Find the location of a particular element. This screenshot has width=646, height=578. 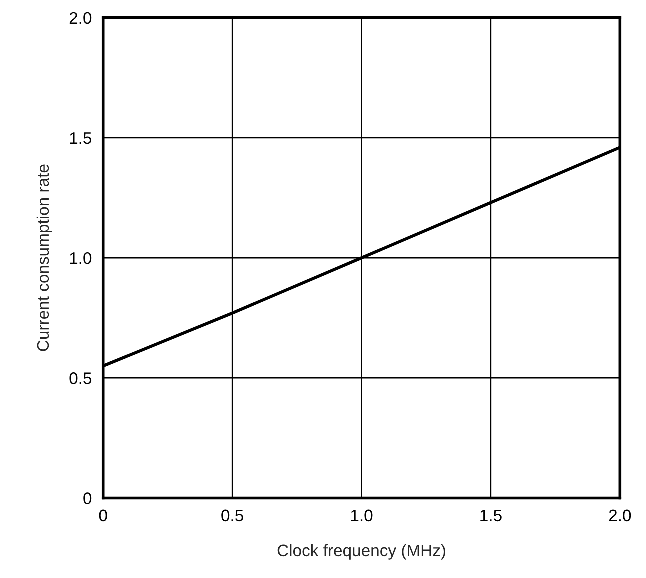

y-tick-label: 1.5 is located at coordinates (81, 138).